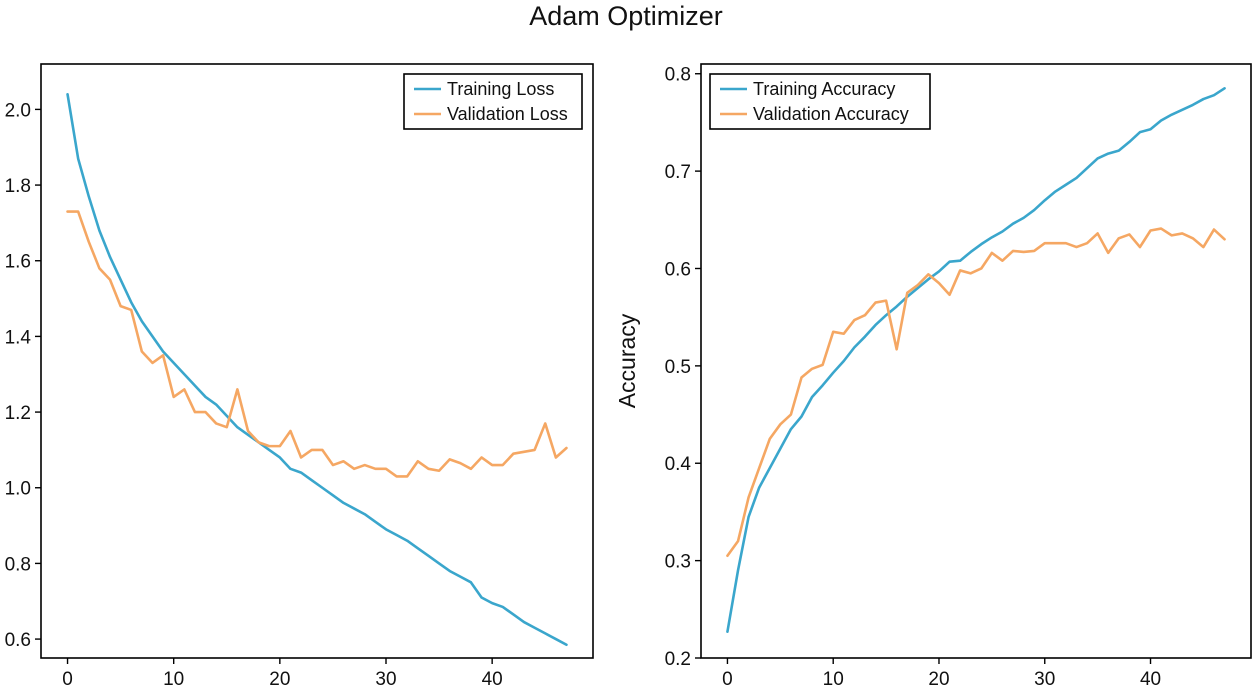 Image resolution: width=1252 pixels, height=687 pixels. What do you see at coordinates (18, 110) in the screenshot?
I see `y-tick-label: 2.0` at bounding box center [18, 110].